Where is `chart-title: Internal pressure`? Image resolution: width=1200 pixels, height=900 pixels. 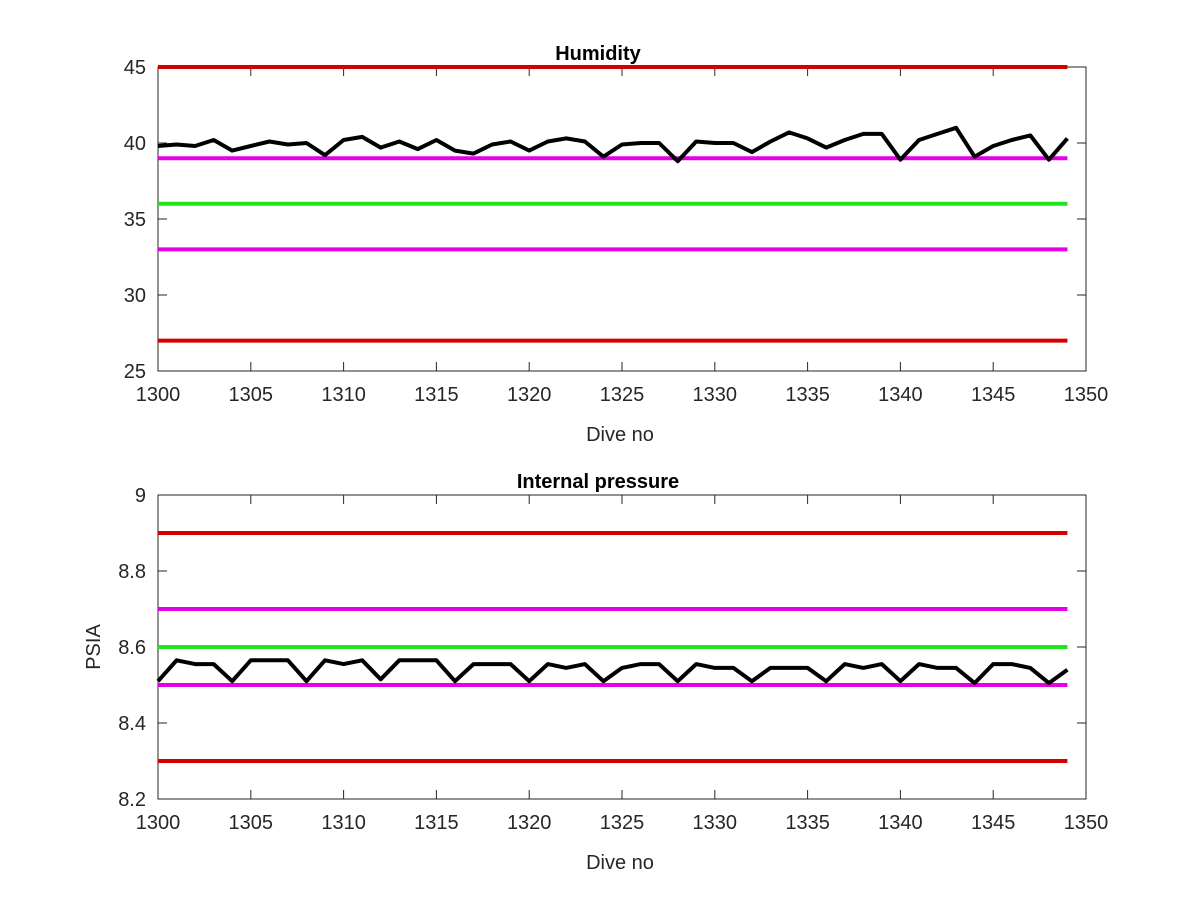
chart-title: Internal pressure is located at coordinates (598, 482).